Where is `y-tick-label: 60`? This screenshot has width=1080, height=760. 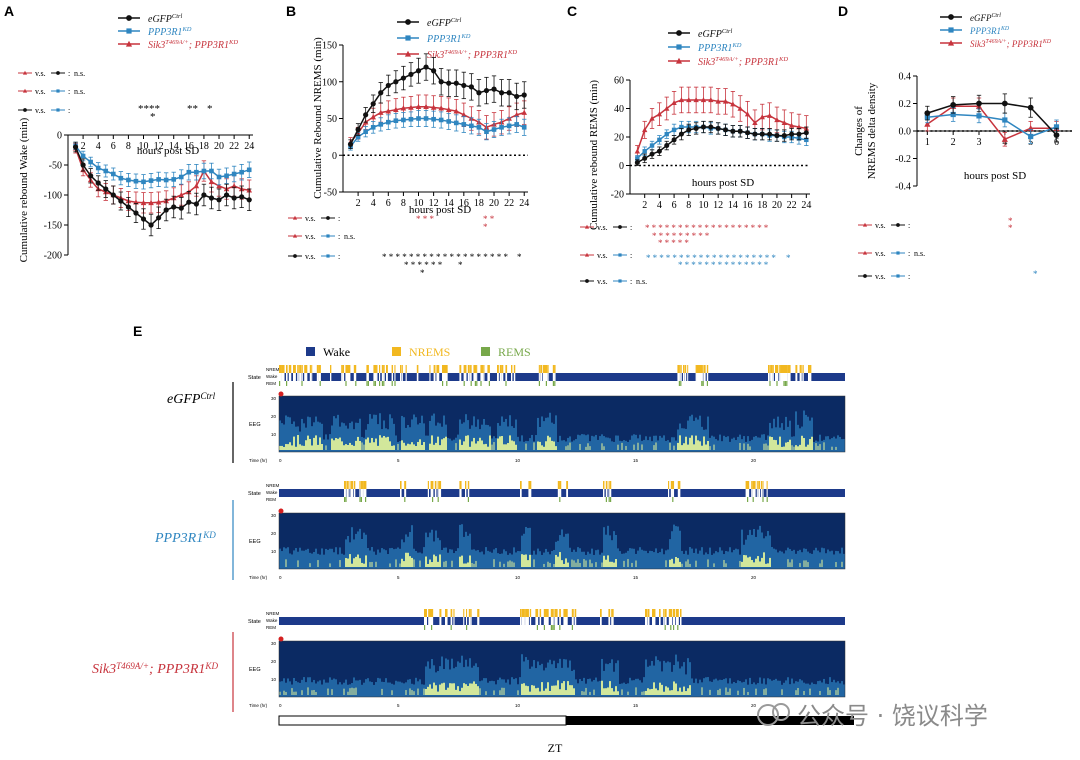 y-tick-label: 60 is located at coordinates (619, 81).